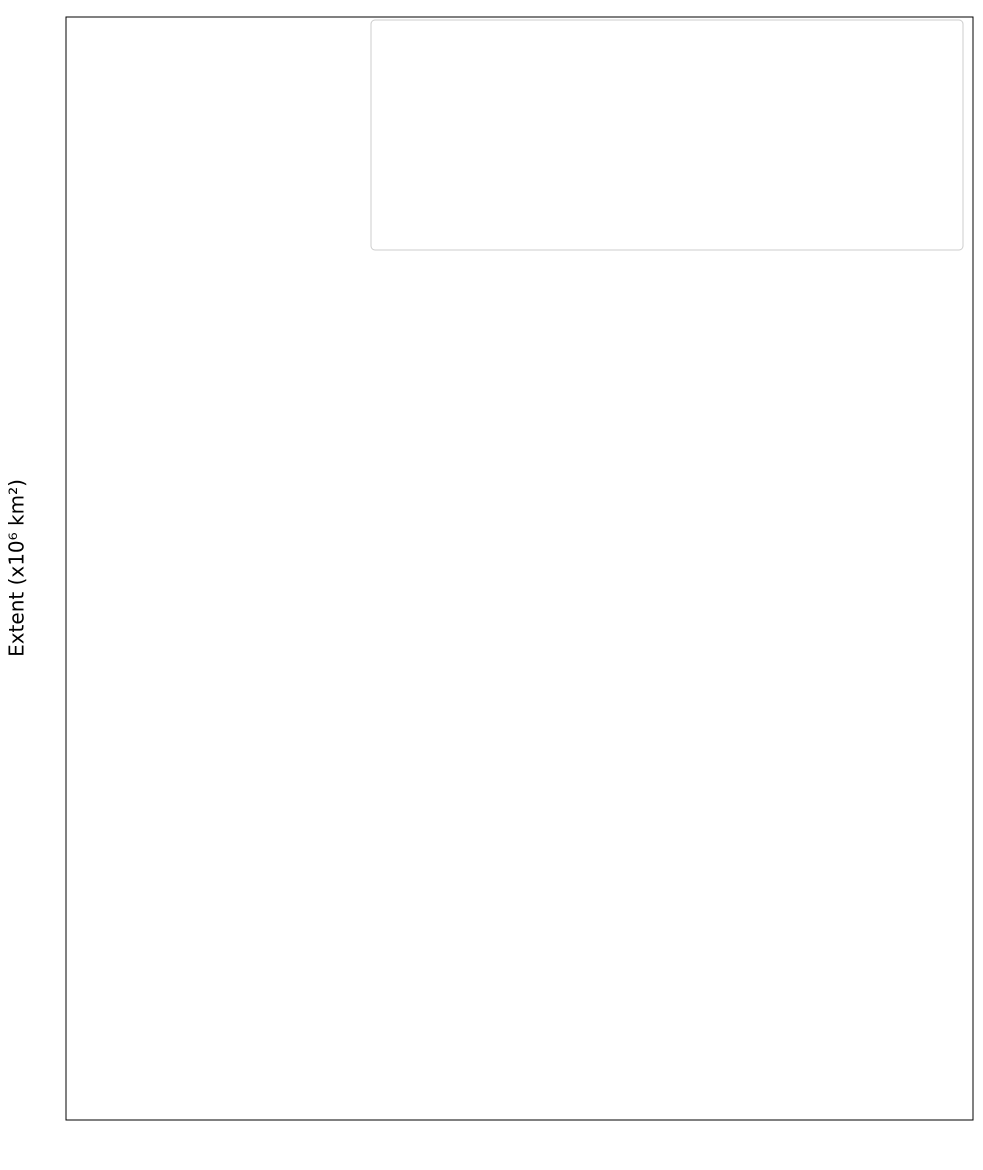  I want to click on y-axis-title: Extent (x10⁶ km²), so click(17, 568).